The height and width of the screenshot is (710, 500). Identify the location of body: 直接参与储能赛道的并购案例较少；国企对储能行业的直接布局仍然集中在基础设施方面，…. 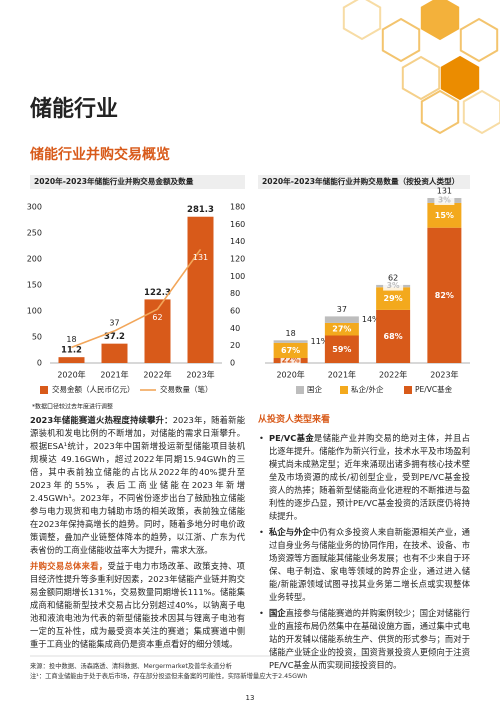
(369, 639).